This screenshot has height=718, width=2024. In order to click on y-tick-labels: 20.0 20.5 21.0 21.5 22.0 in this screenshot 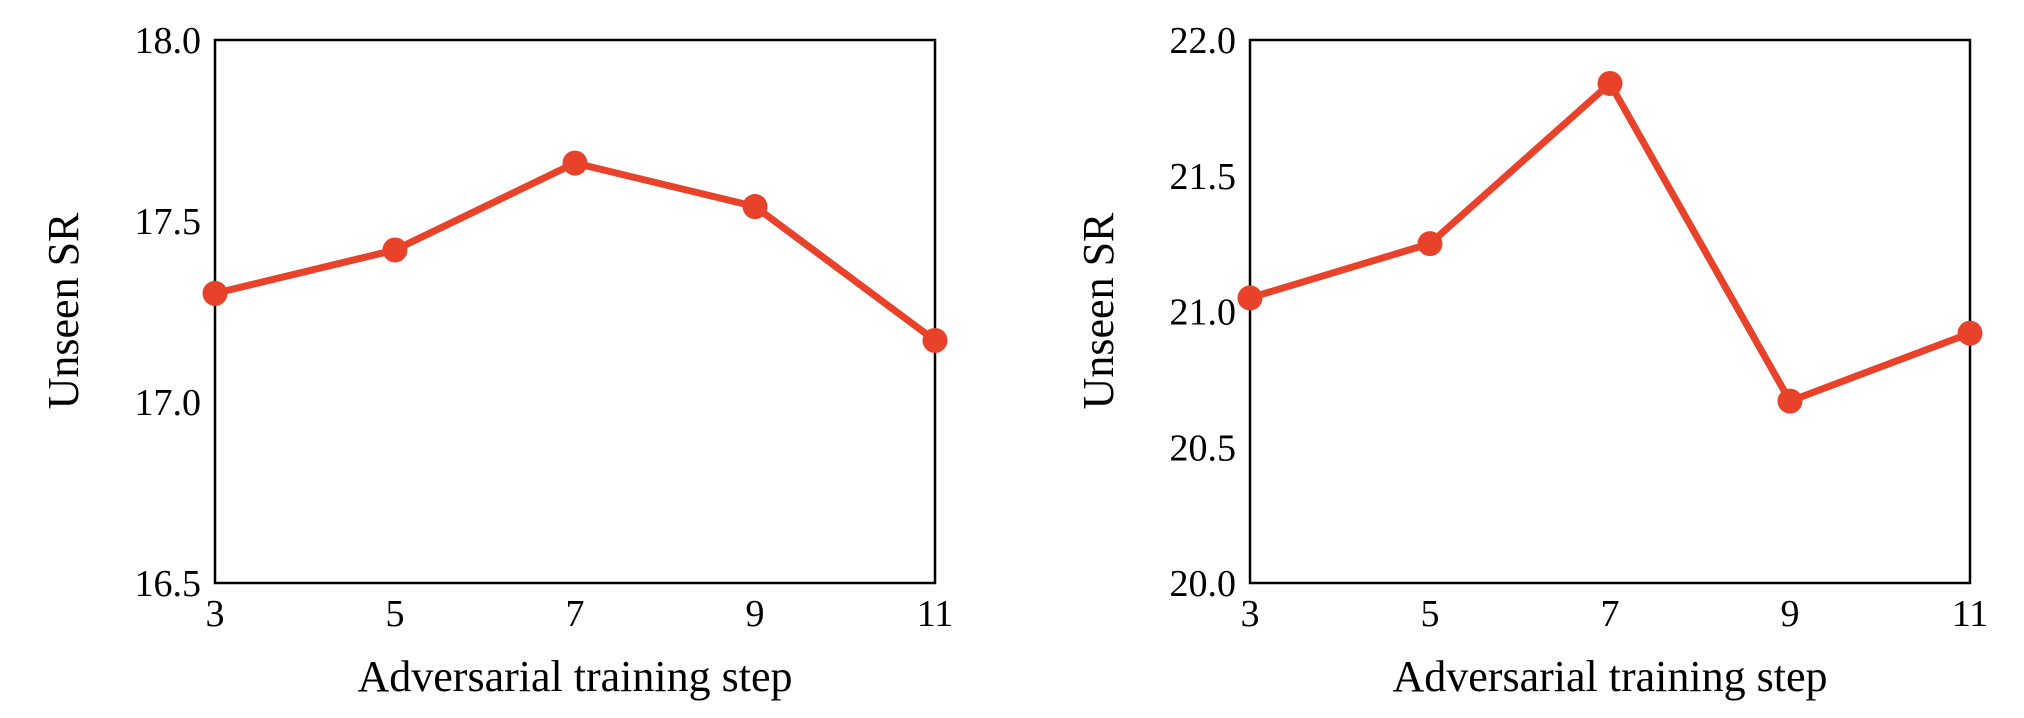, I will do `click(1203, 312)`.